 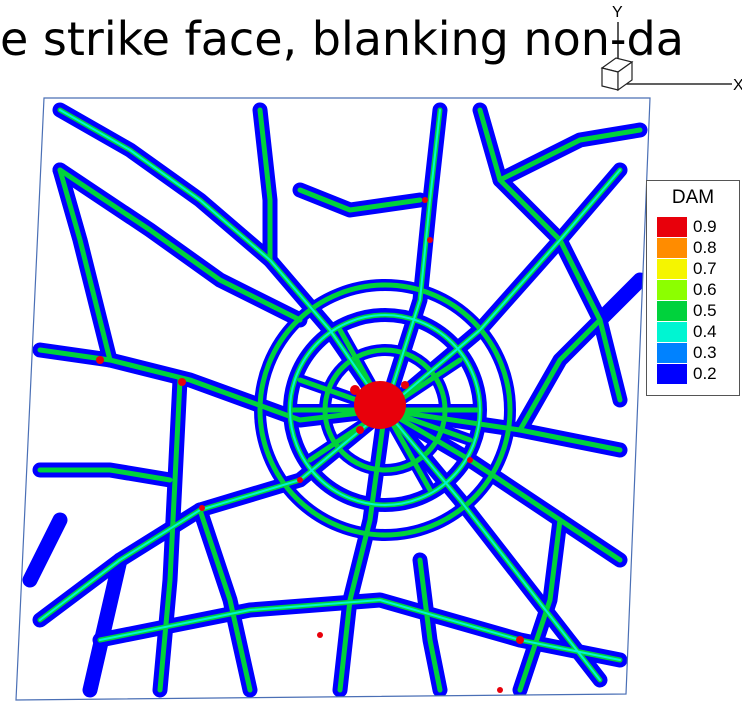 What do you see at coordinates (617, 12) in the screenshot?
I see `y-axis-label: Y` at bounding box center [617, 12].